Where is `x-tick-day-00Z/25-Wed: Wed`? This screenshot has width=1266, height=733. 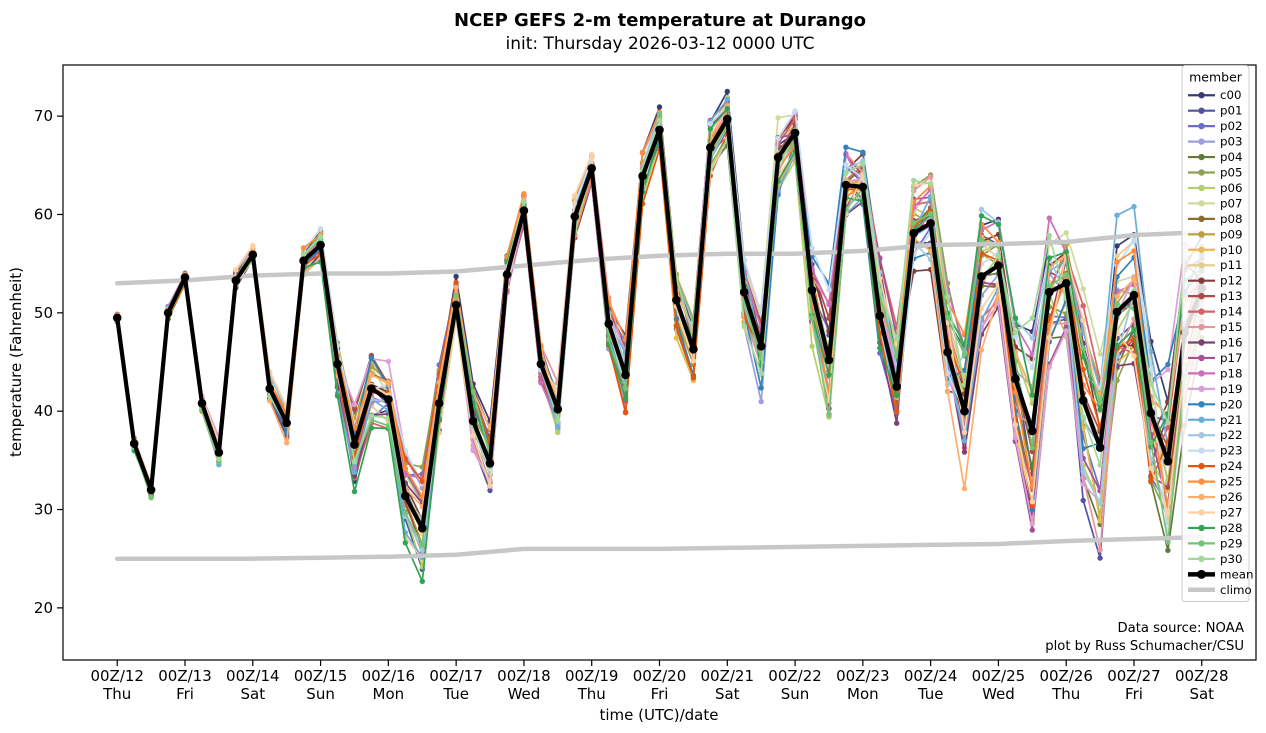 x-tick-day-00Z/25-Wed: Wed is located at coordinates (998, 694).